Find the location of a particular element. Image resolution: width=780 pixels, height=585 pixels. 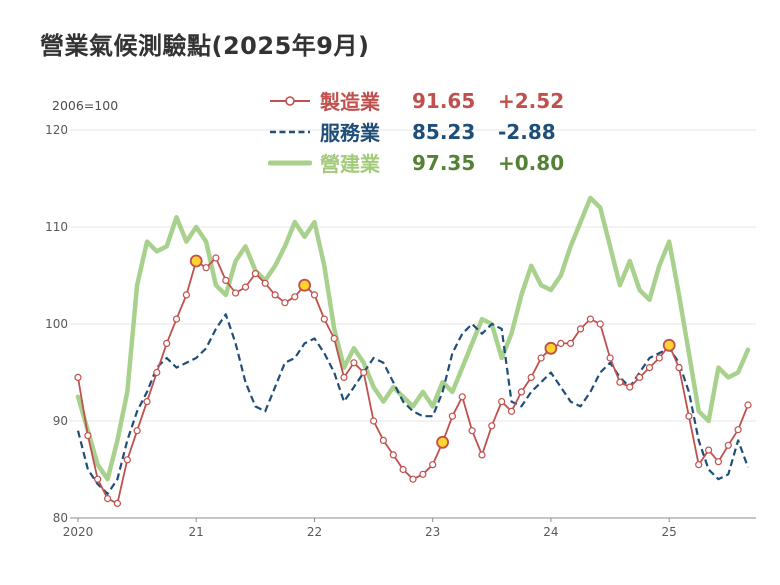

x-axis-tick-label: 23 is located at coordinates (432, 532).